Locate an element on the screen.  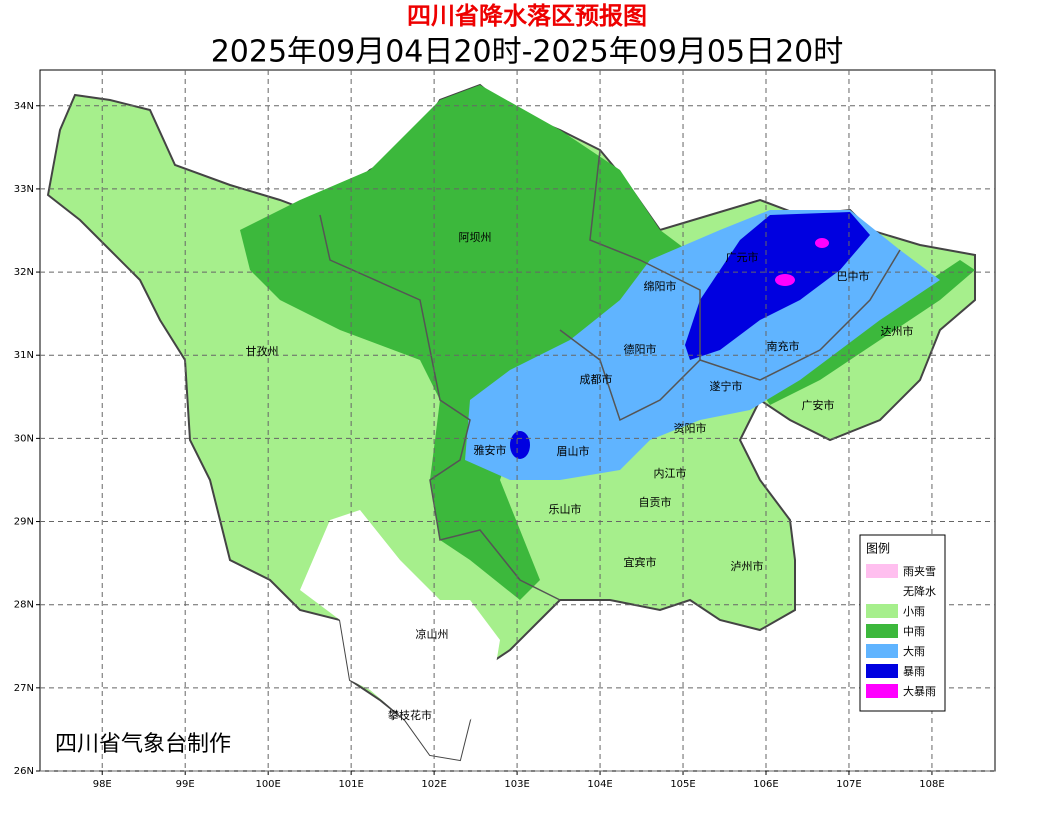
place-label: 阿坝州 is located at coordinates (475, 237).